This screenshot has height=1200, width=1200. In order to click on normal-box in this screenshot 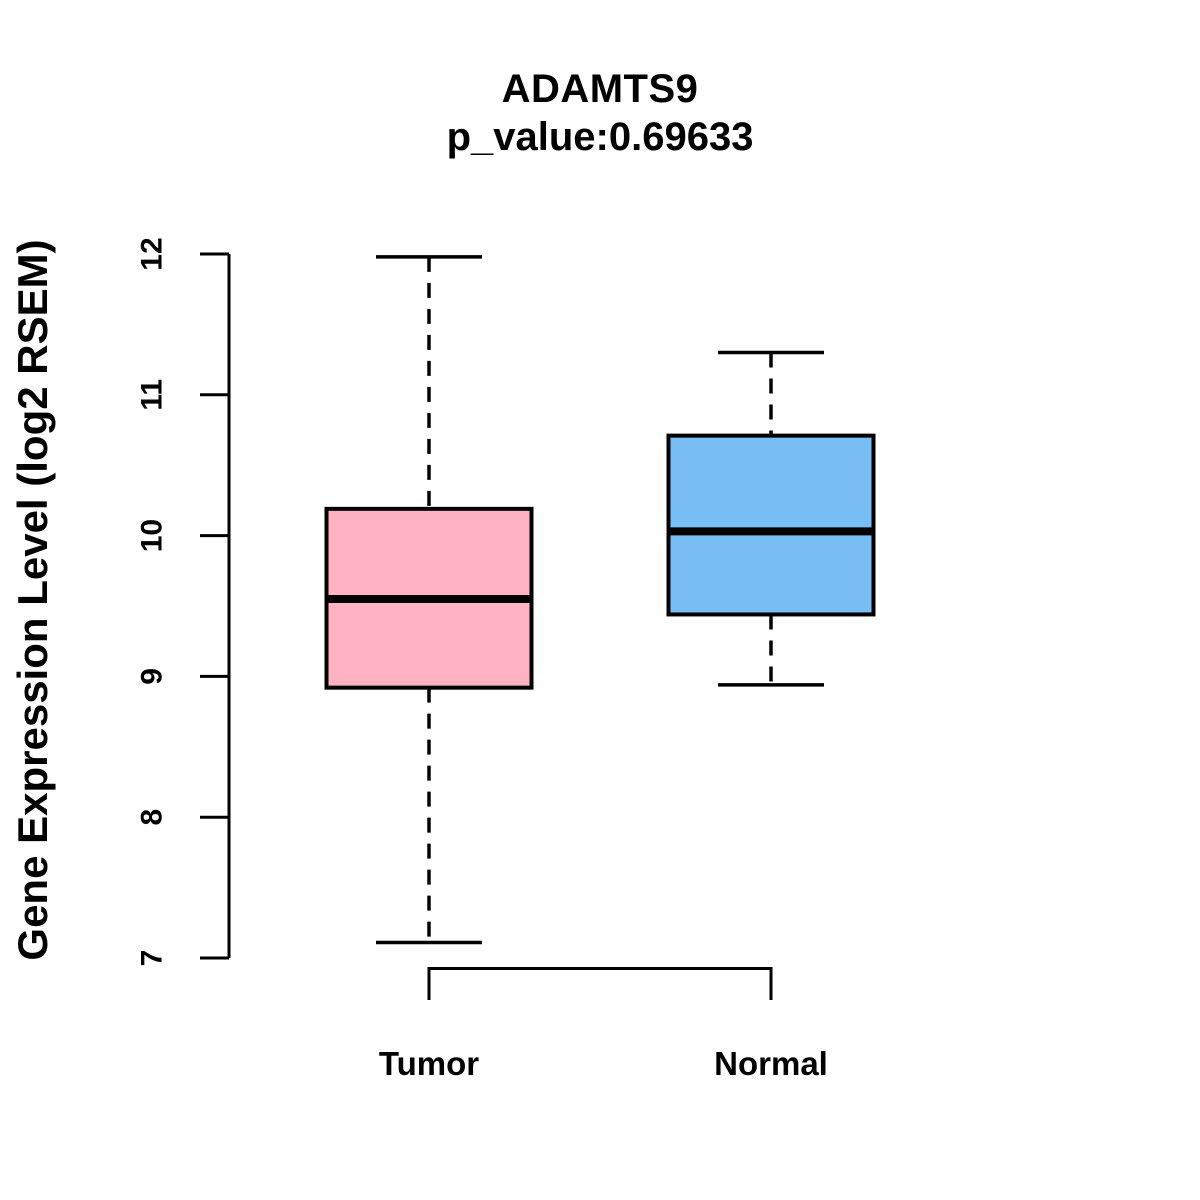, I will do `click(771, 525)`.